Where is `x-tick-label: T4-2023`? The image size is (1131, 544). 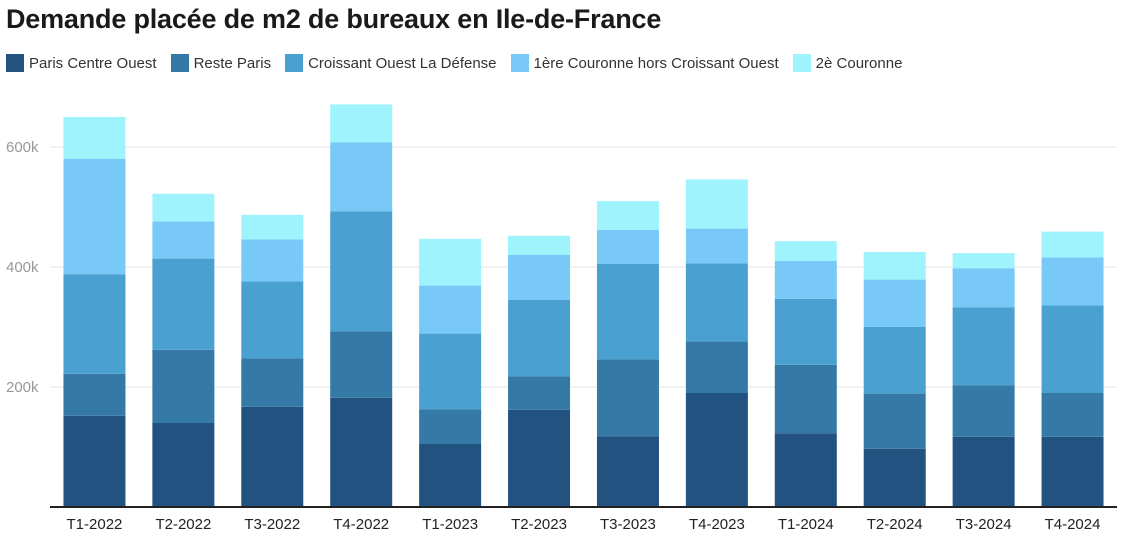
x-tick-label: T4-2023 is located at coordinates (717, 524).